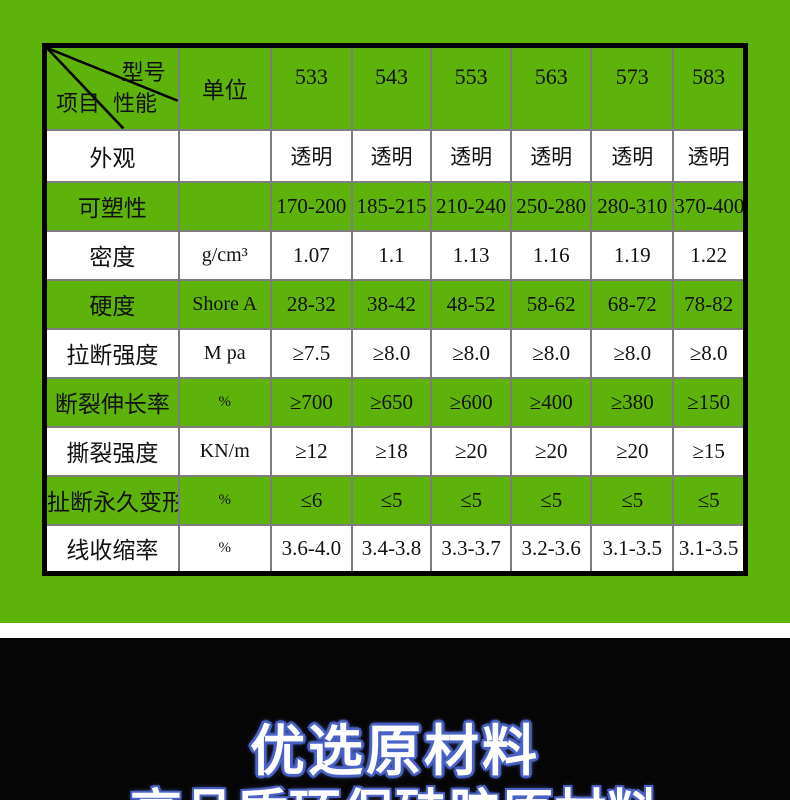 This screenshot has height=800, width=790. Describe the element at coordinates (311, 500) in the screenshot. I see `value-cell: ≤6` at that location.